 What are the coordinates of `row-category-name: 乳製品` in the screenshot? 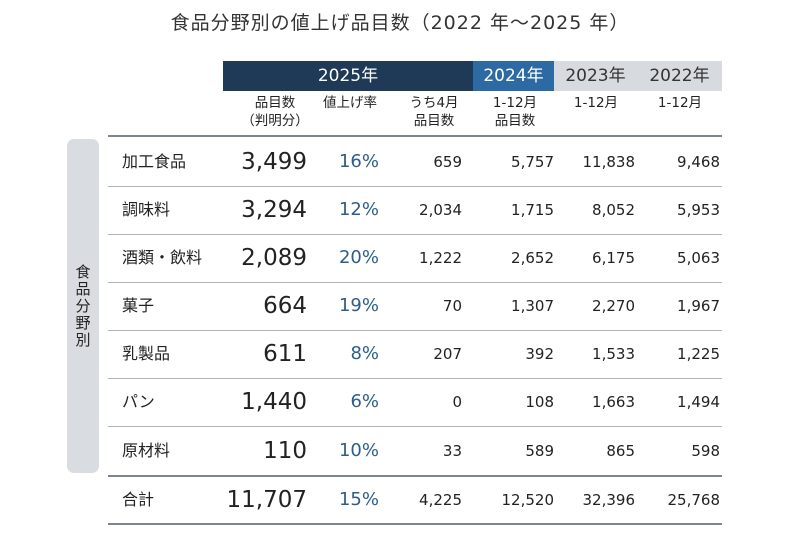 It's located at (146, 353).